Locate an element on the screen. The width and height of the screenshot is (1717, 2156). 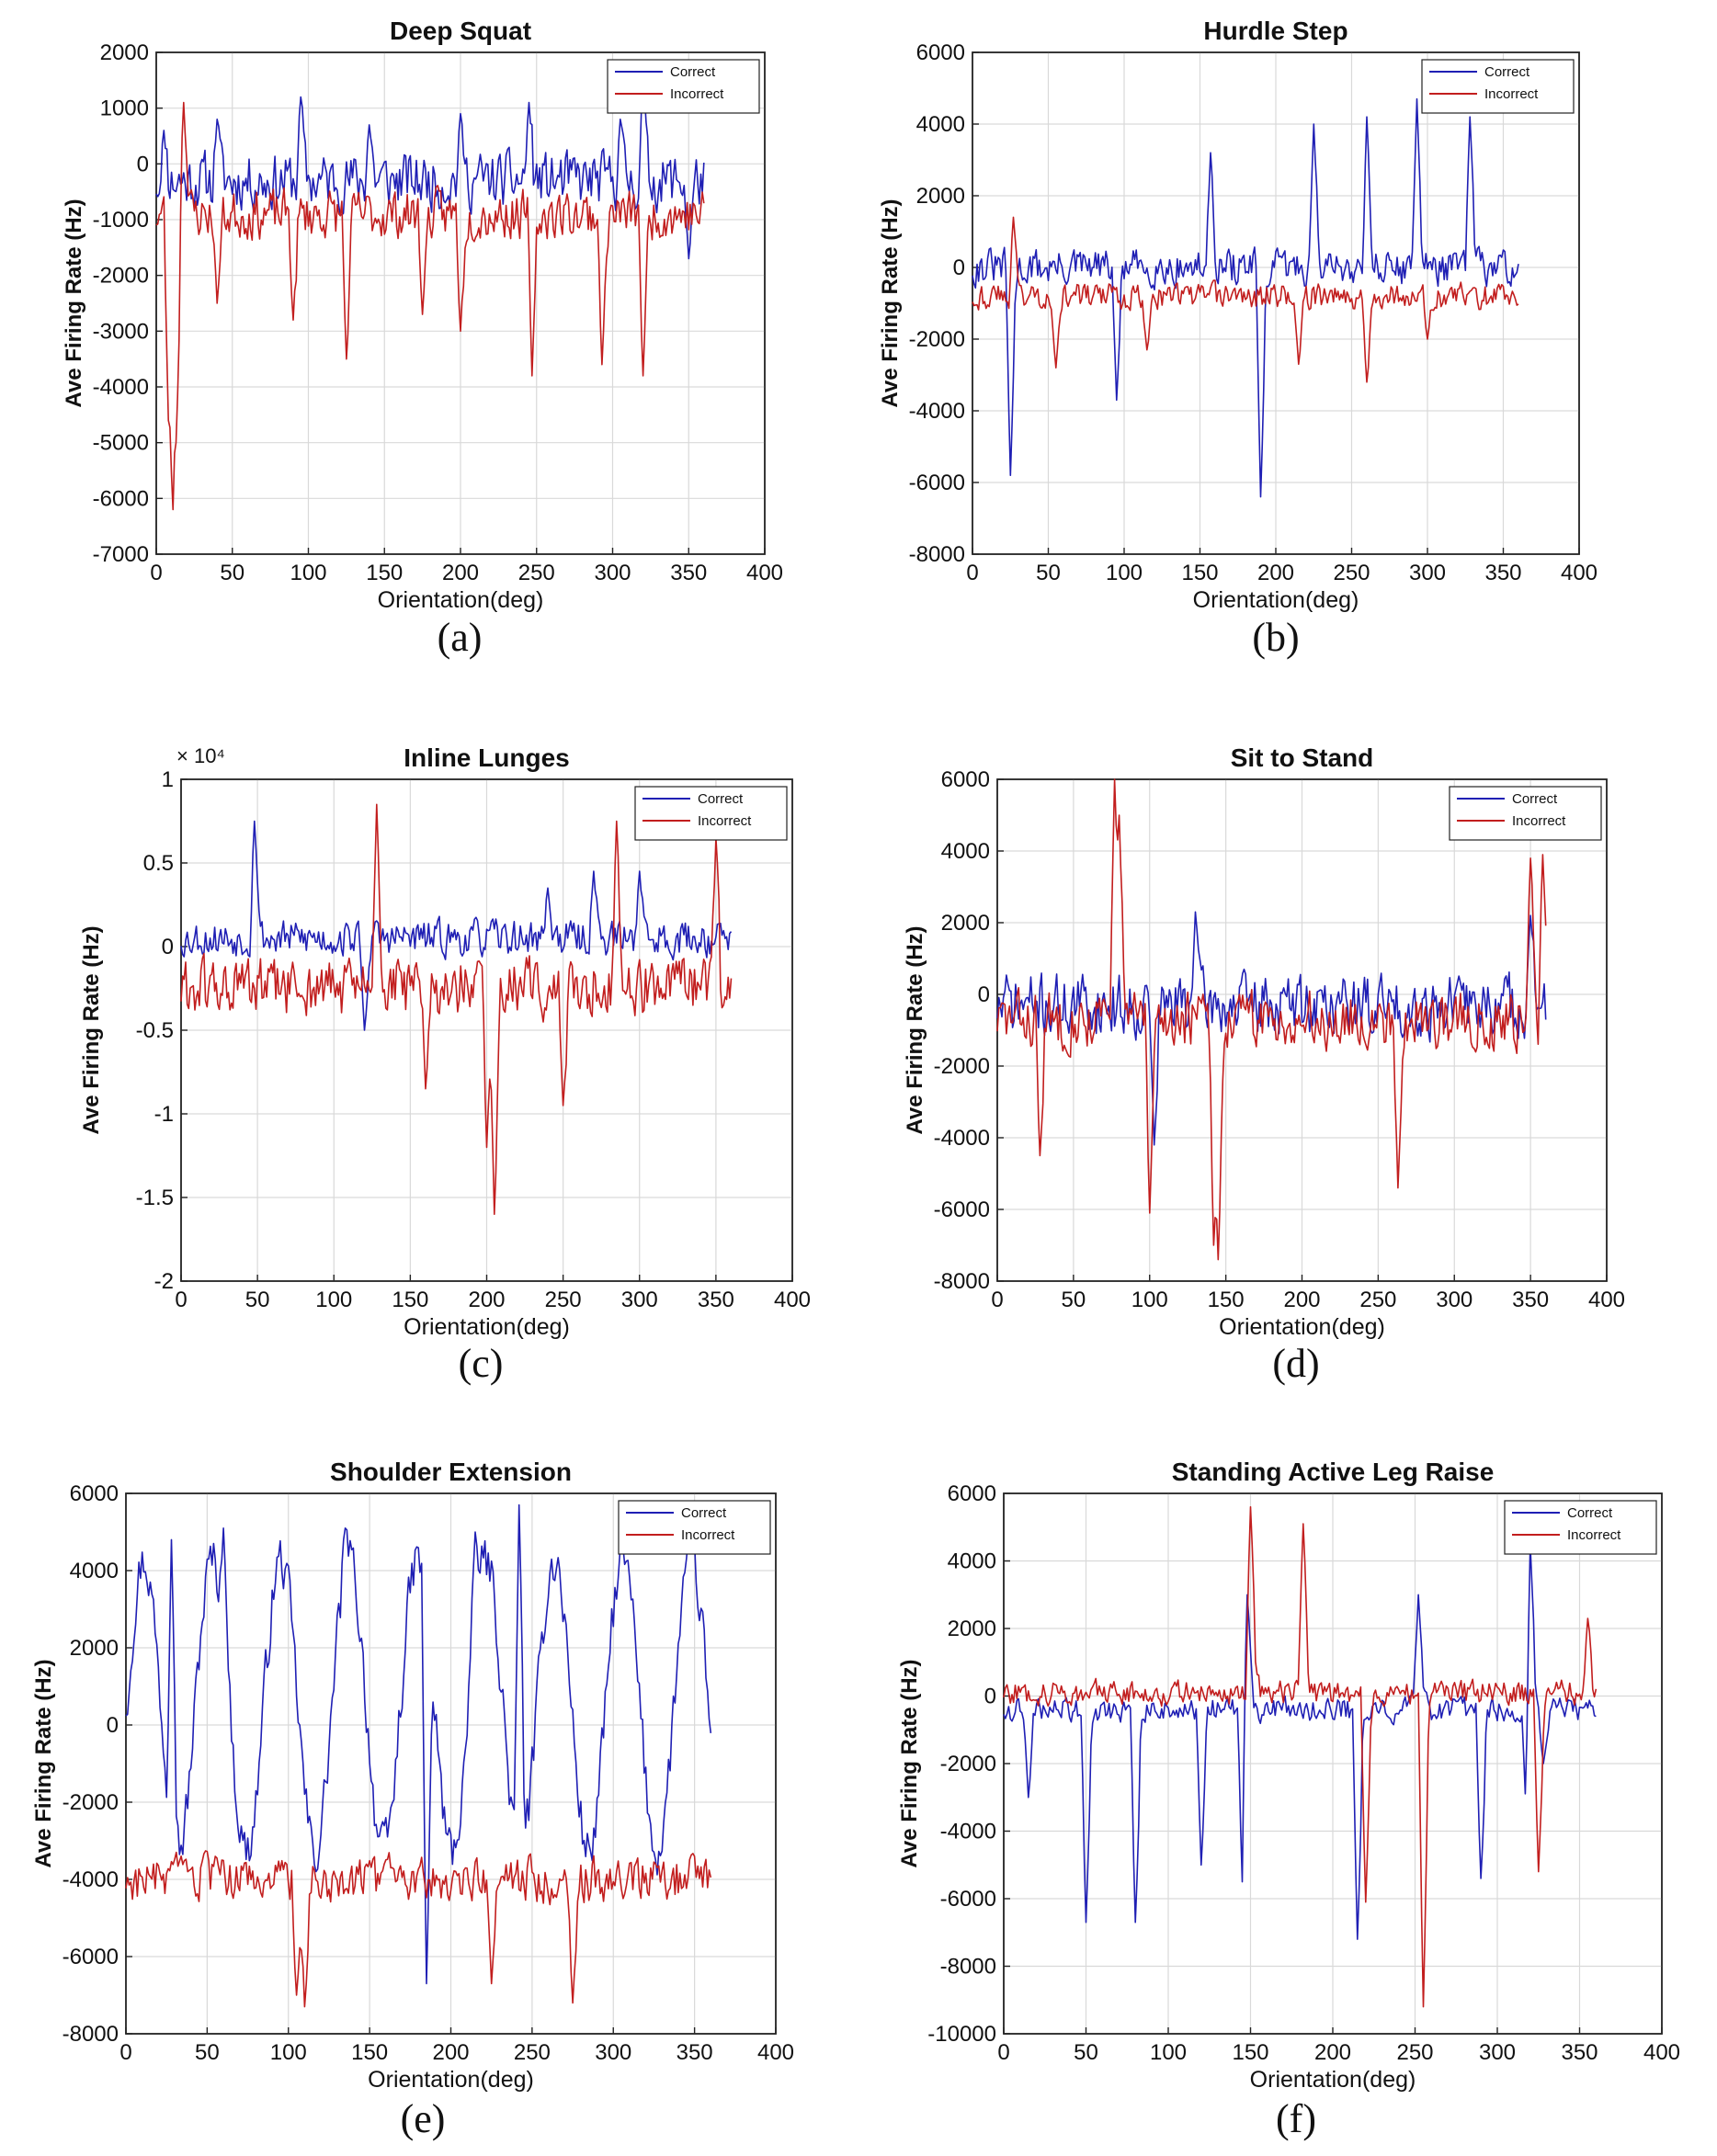
chart-title: Standing Active Leg Raise is located at coordinates (1333, 1472).